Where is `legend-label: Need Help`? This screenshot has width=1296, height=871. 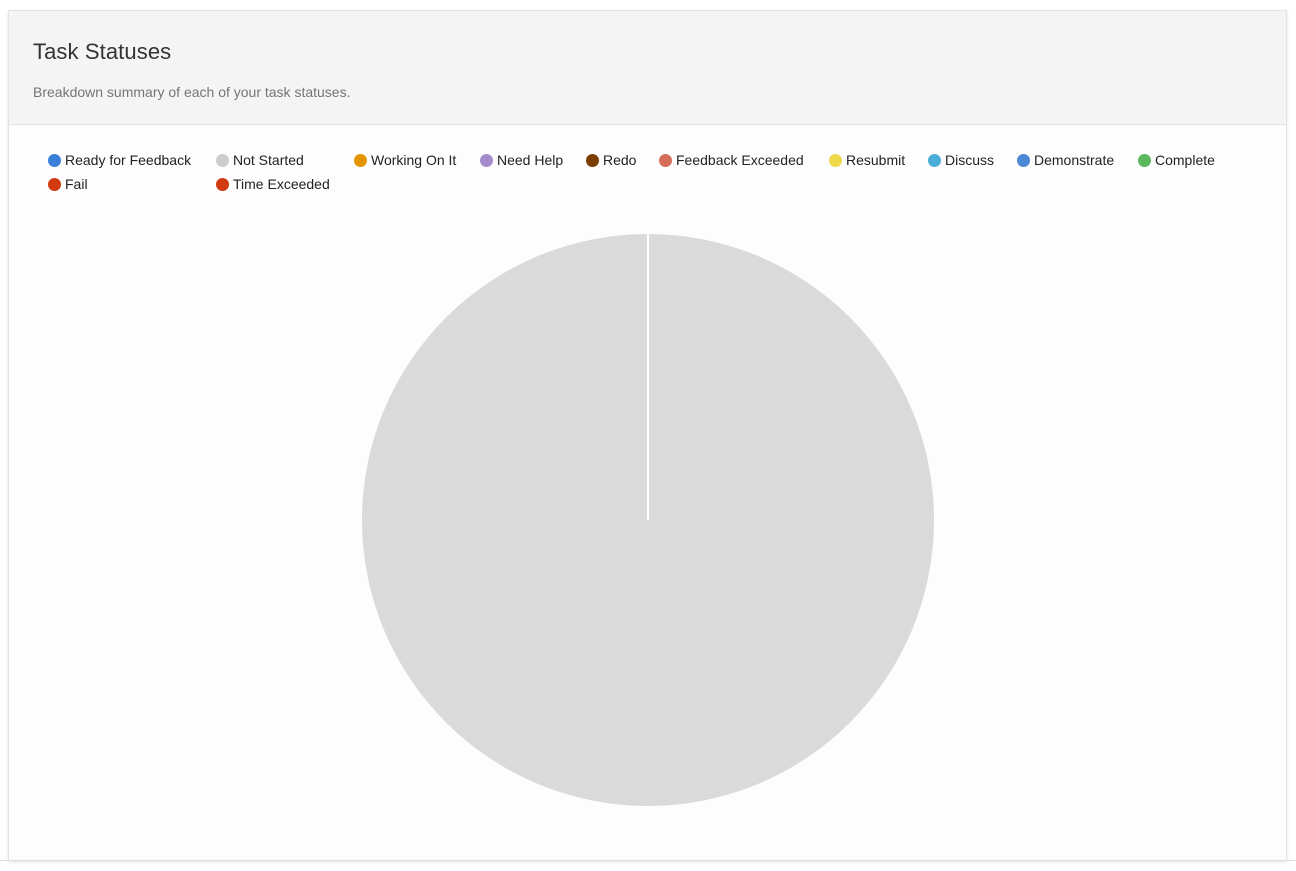 legend-label: Need Help is located at coordinates (530, 160).